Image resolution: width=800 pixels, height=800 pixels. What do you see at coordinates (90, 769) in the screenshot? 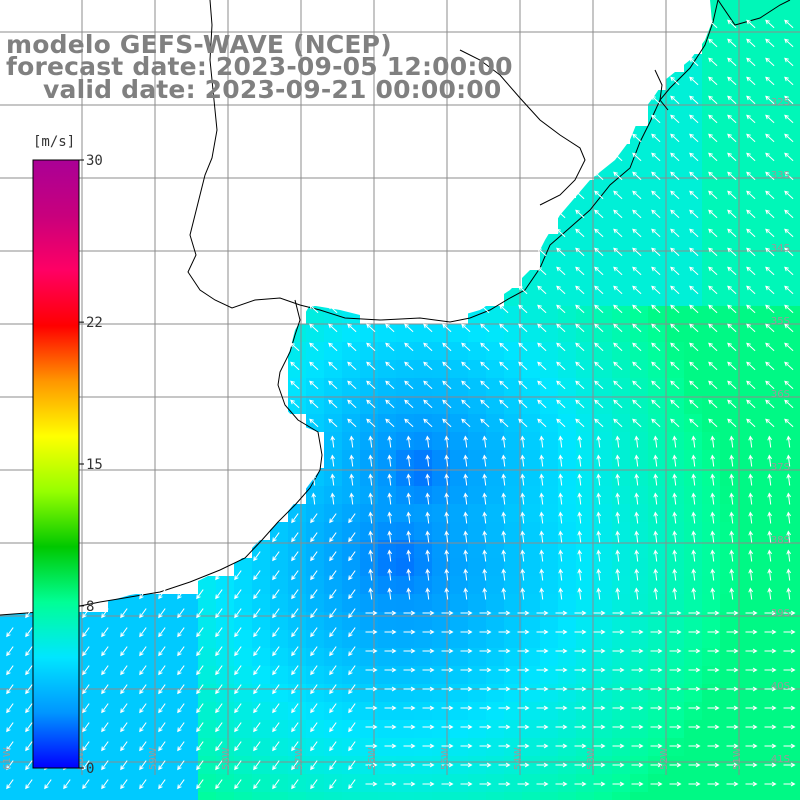
I see `colorbar-tick-label: 0` at bounding box center [90, 769].